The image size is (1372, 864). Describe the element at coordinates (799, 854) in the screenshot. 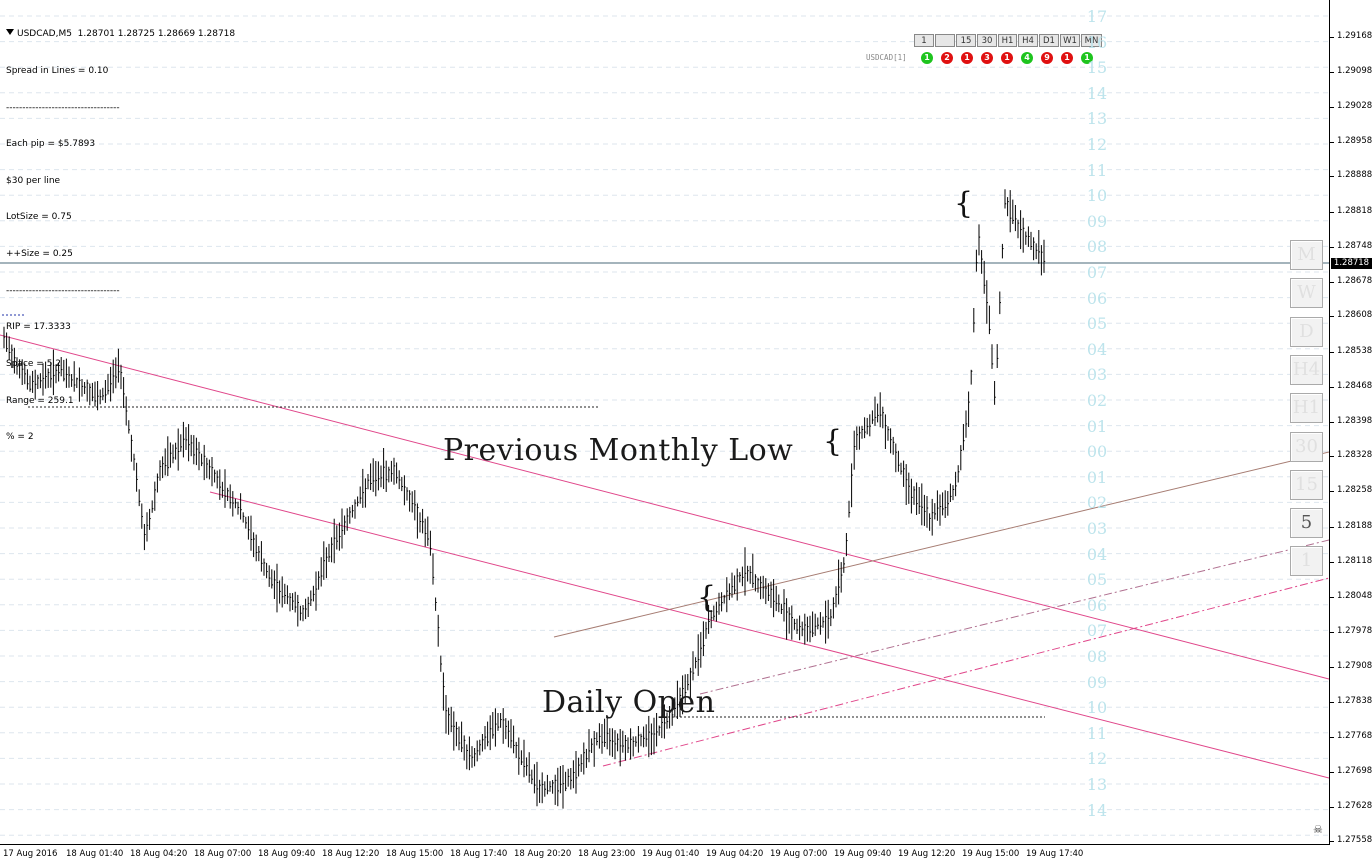

I see `time-tick-label: 19 Aug 07:00` at that location.